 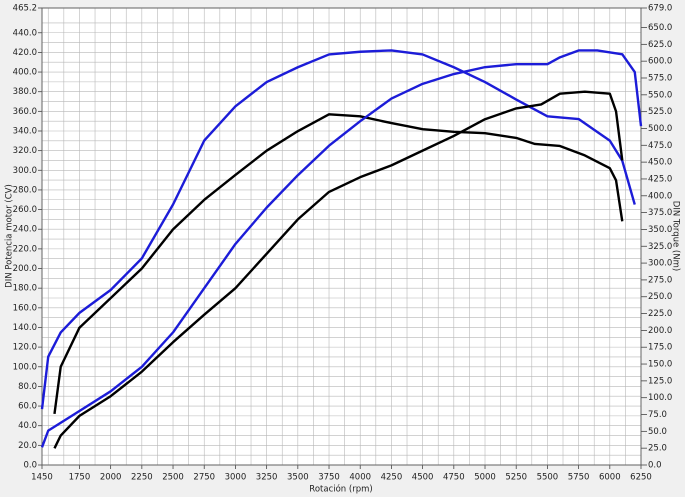 I want to click on y-tick-label: 440.0, so click(x=25, y=33).